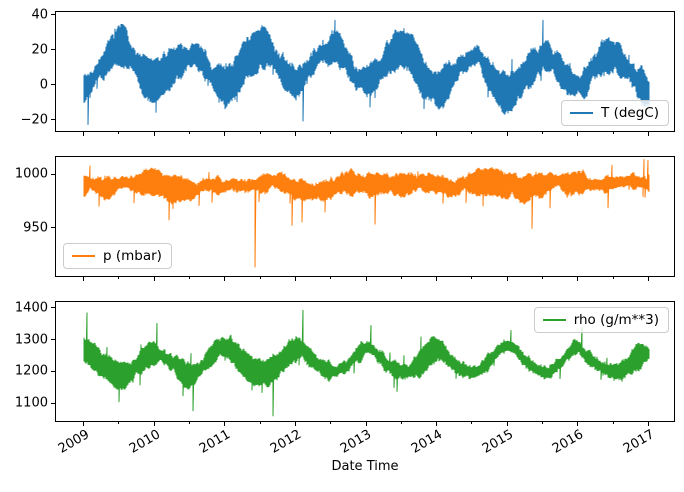 Image resolution: width=684 pixels, height=492 pixels. What do you see at coordinates (39, 50) in the screenshot?
I see `y-tick-label: 20` at bounding box center [39, 50].